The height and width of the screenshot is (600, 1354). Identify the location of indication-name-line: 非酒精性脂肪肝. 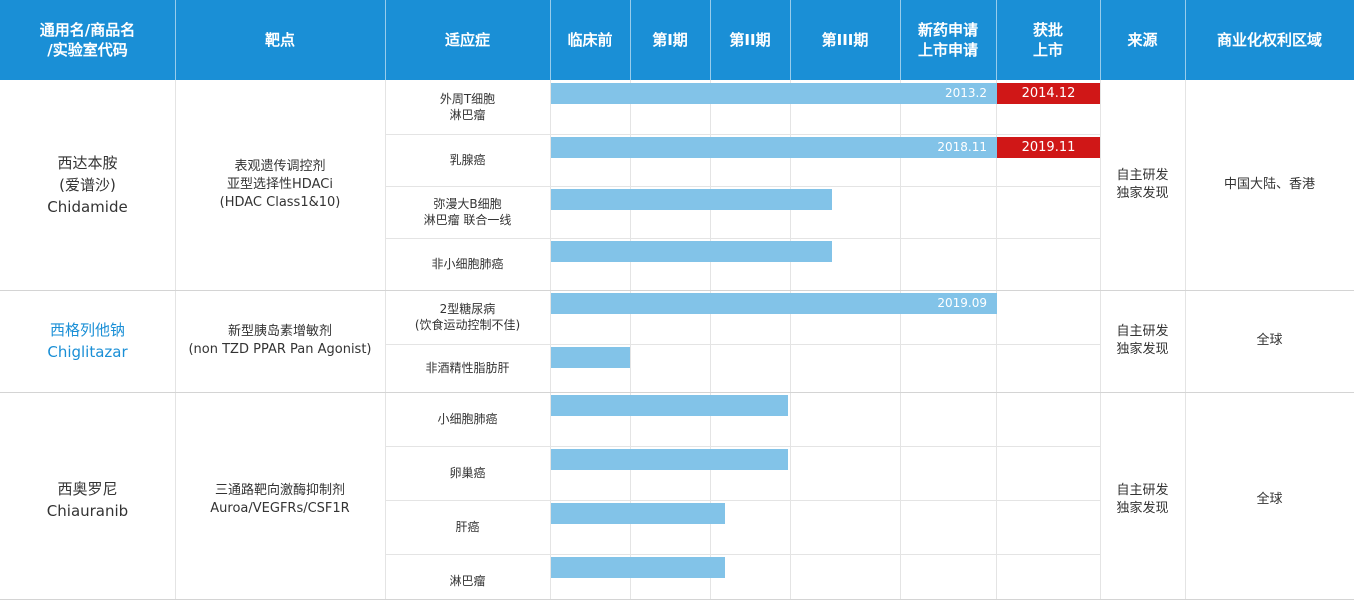
(467, 368).